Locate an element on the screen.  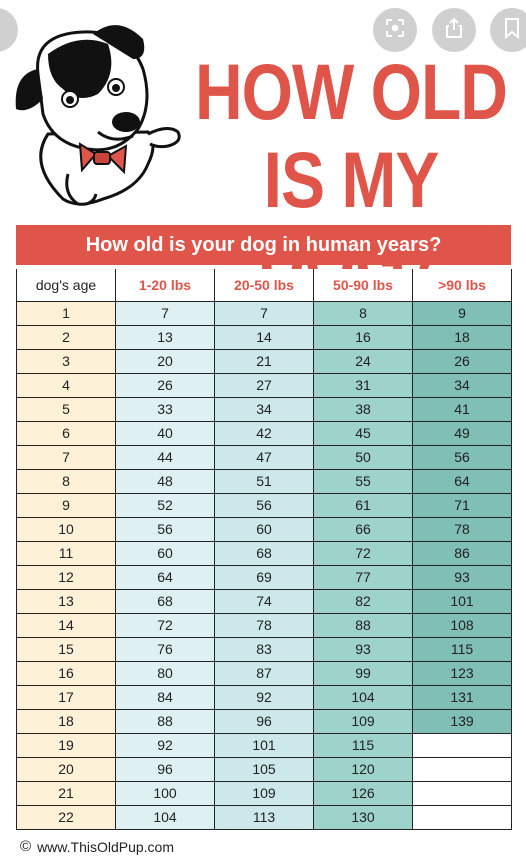
age-cell: 8 is located at coordinates (66, 481).